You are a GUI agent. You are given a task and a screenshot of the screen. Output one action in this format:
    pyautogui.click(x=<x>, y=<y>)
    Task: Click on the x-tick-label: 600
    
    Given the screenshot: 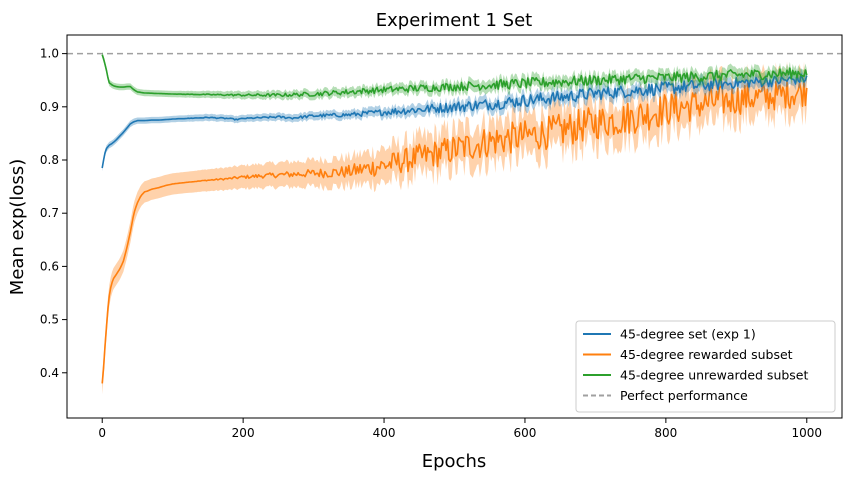 What is the action you would take?
    pyautogui.click(x=525, y=433)
    